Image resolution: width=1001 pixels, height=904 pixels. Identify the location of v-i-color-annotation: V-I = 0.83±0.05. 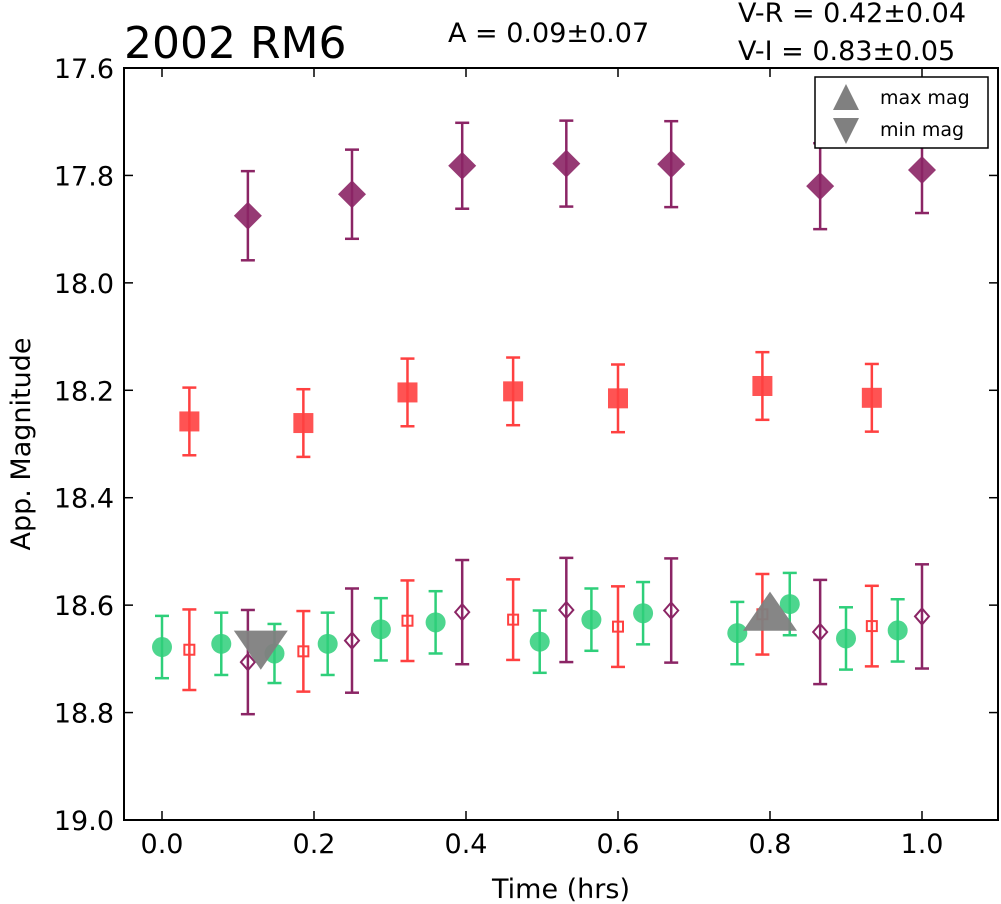
(846, 51).